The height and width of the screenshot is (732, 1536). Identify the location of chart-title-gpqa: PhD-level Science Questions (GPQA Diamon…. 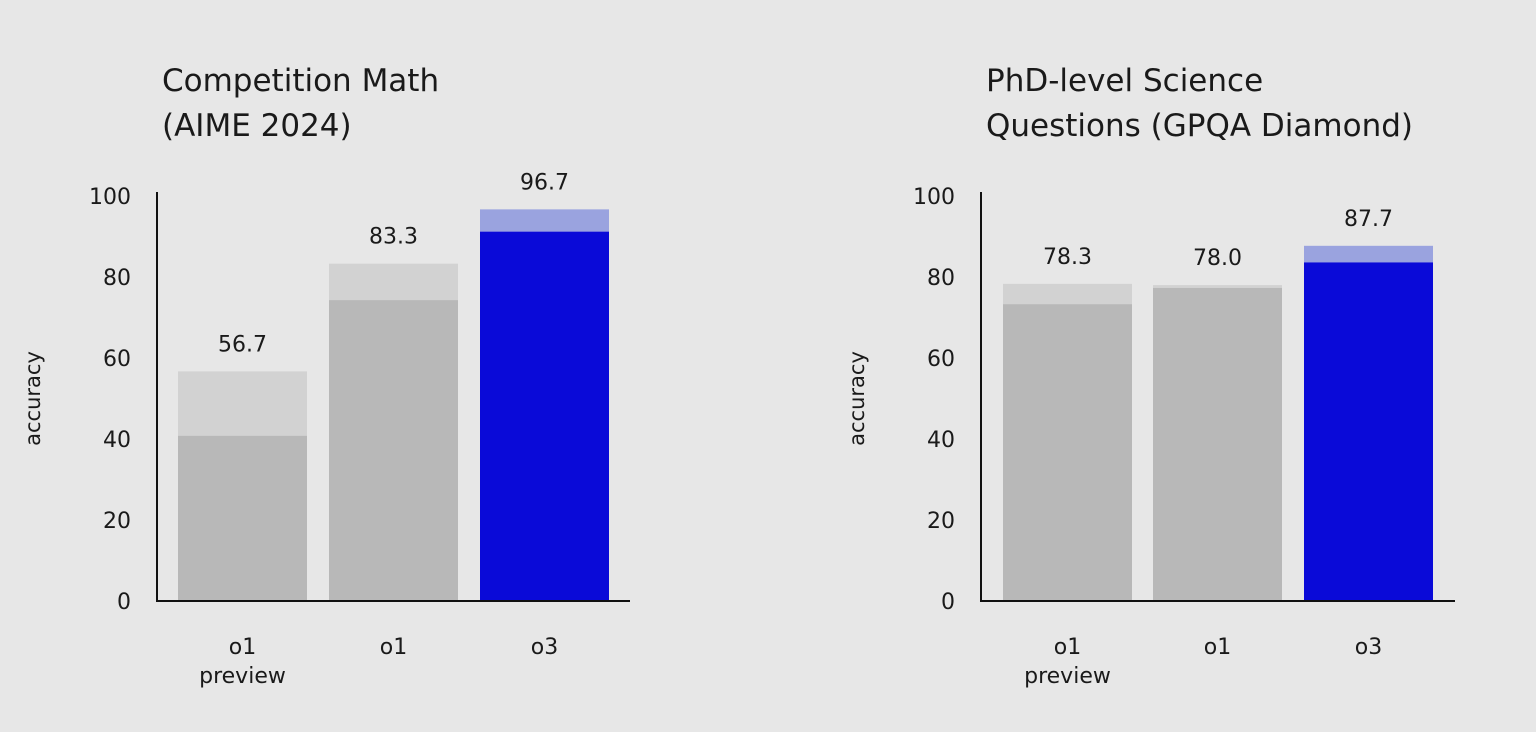
(1199, 104).